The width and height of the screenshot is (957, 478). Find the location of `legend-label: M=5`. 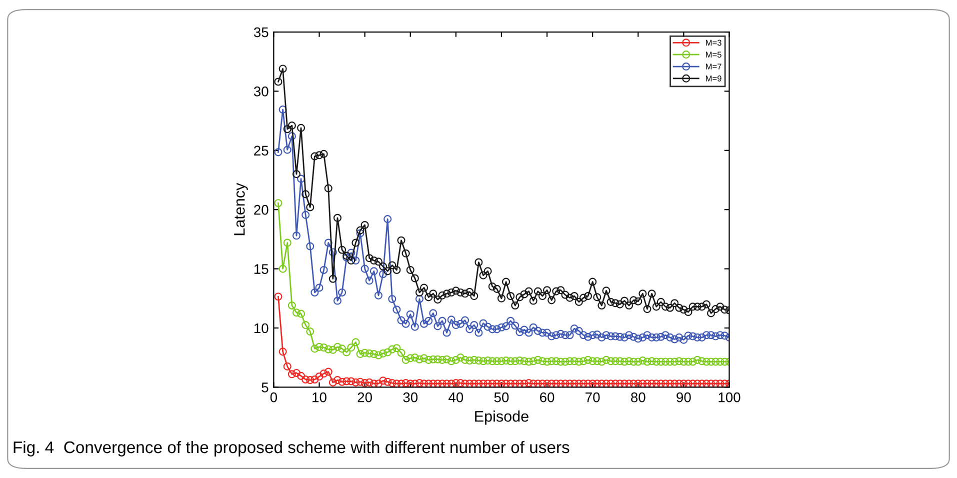

legend-label: M=5 is located at coordinates (714, 55).